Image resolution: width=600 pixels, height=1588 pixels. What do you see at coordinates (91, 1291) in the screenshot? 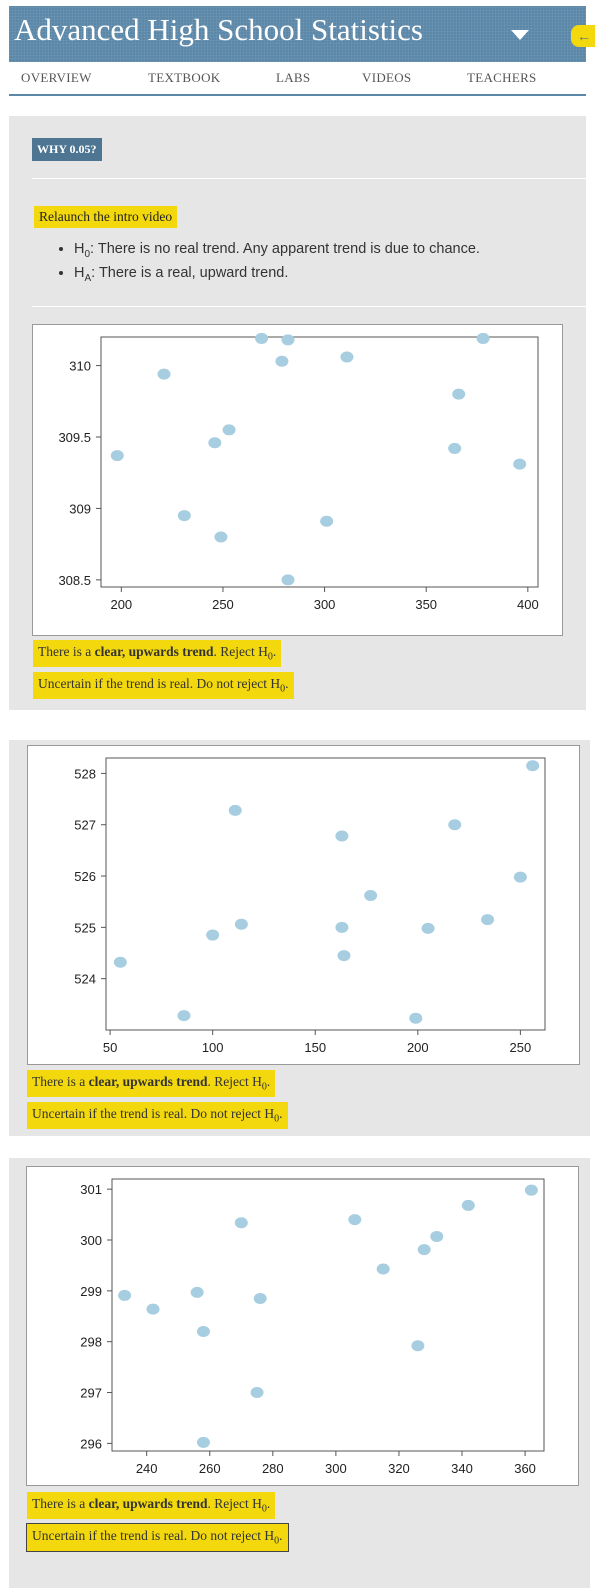
I see `y-tick-label: 299` at bounding box center [91, 1291].